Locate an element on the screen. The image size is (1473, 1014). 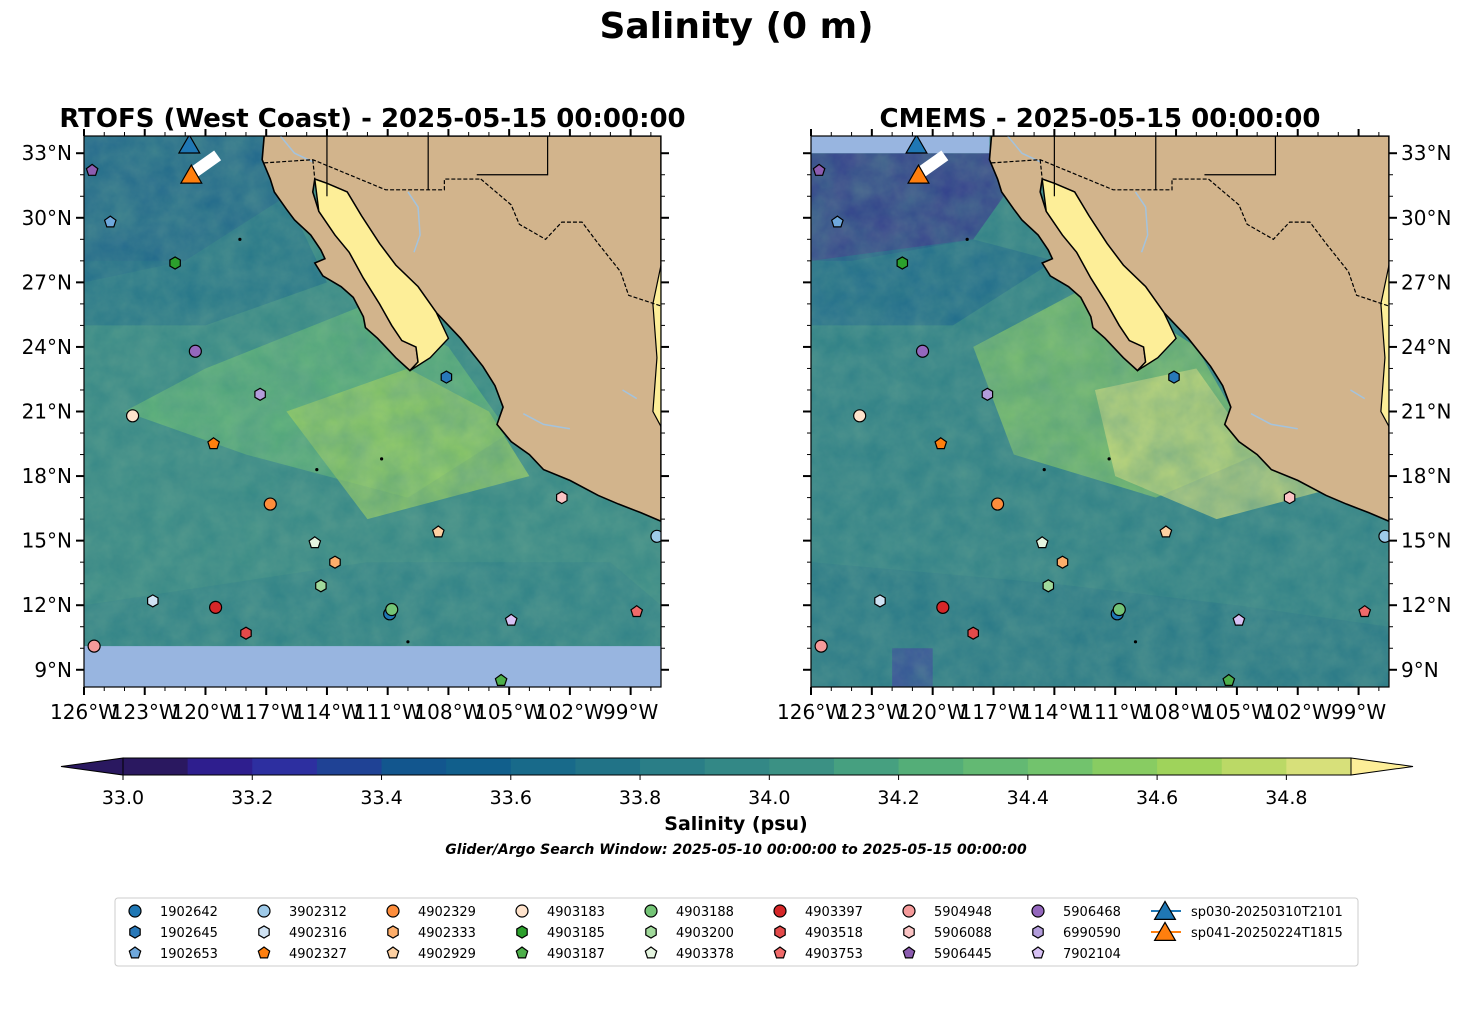
legend-label: 1902653 is located at coordinates (189, 954).